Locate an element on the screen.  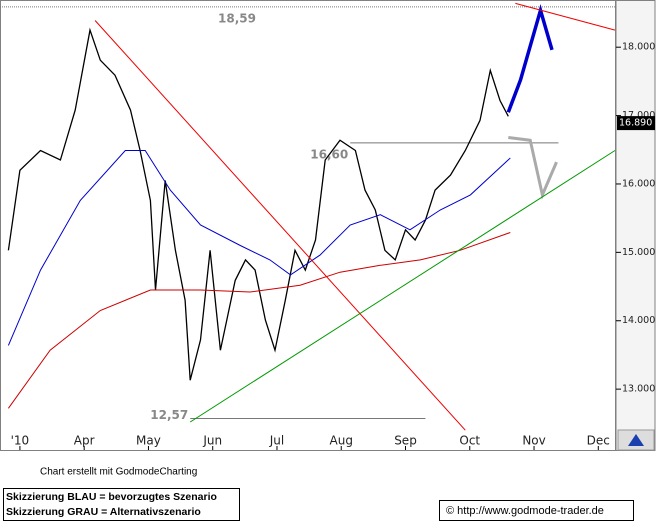
y-tick-label: 14.000 is located at coordinates (638, 320).